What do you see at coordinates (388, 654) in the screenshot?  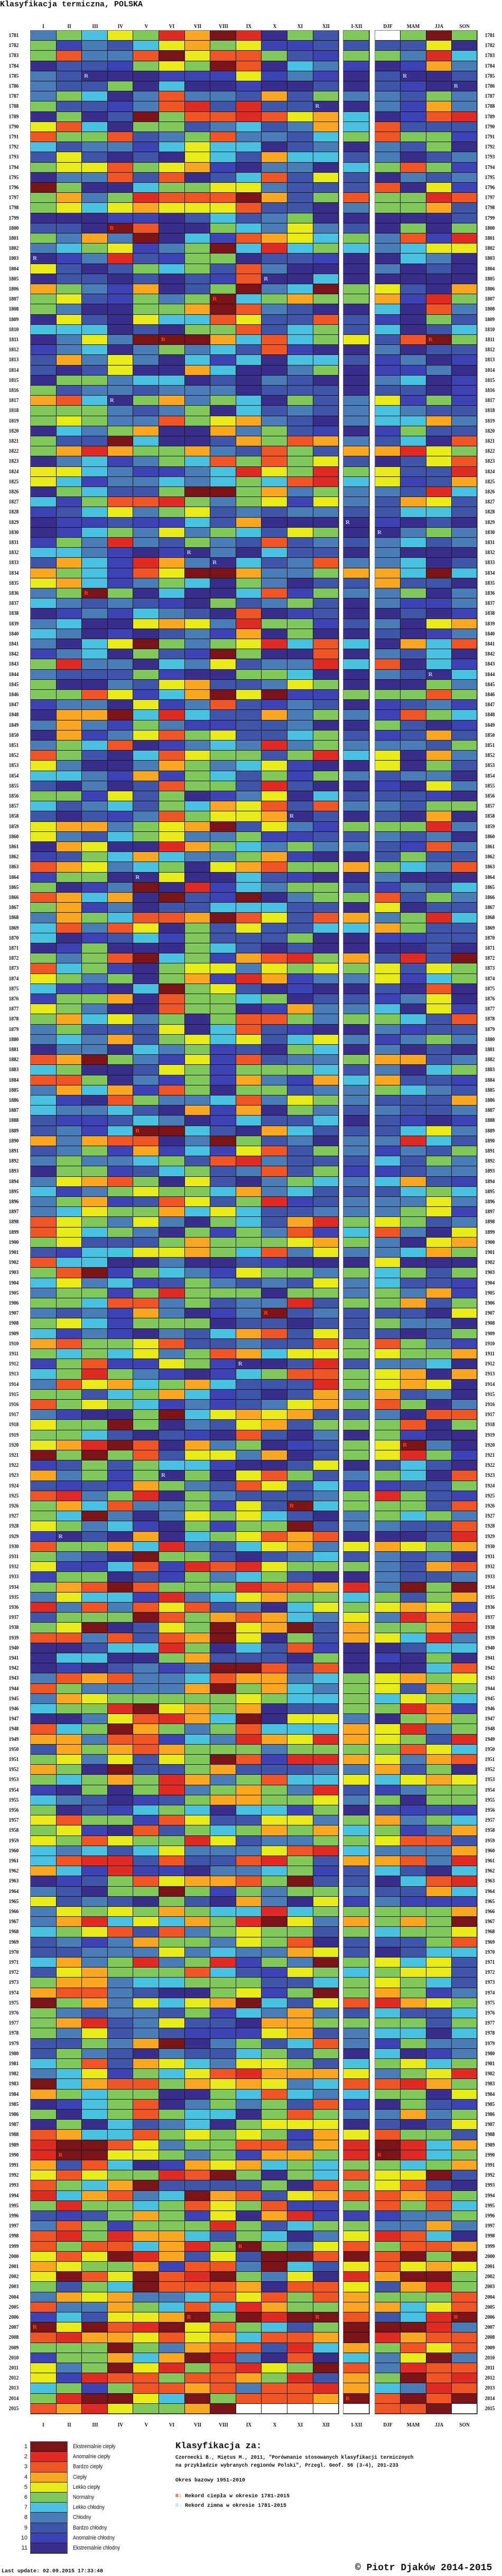 I see `cell-1842-DJF` at bounding box center [388, 654].